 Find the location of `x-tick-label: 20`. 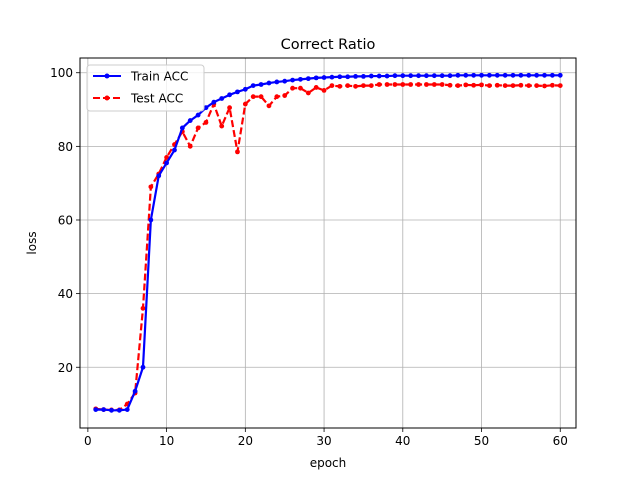

x-tick-label: 20 is located at coordinates (245, 441).